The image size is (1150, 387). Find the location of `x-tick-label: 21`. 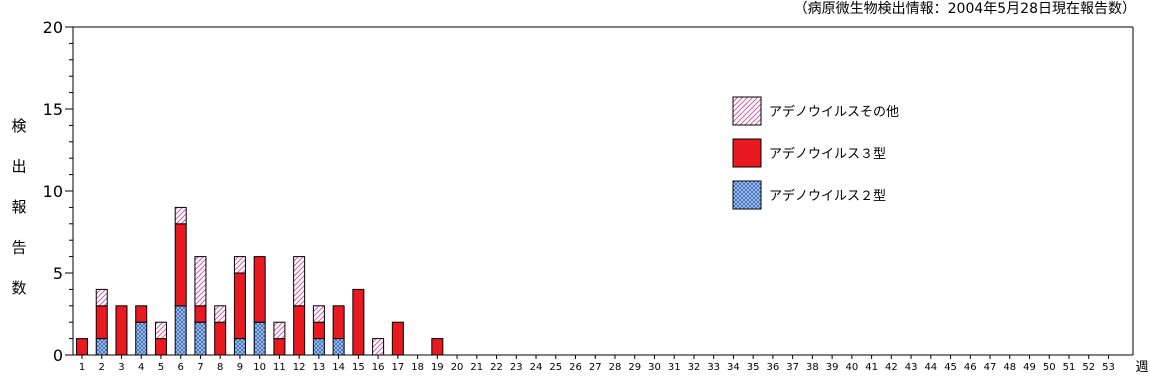

x-tick-label: 21 is located at coordinates (476, 367).